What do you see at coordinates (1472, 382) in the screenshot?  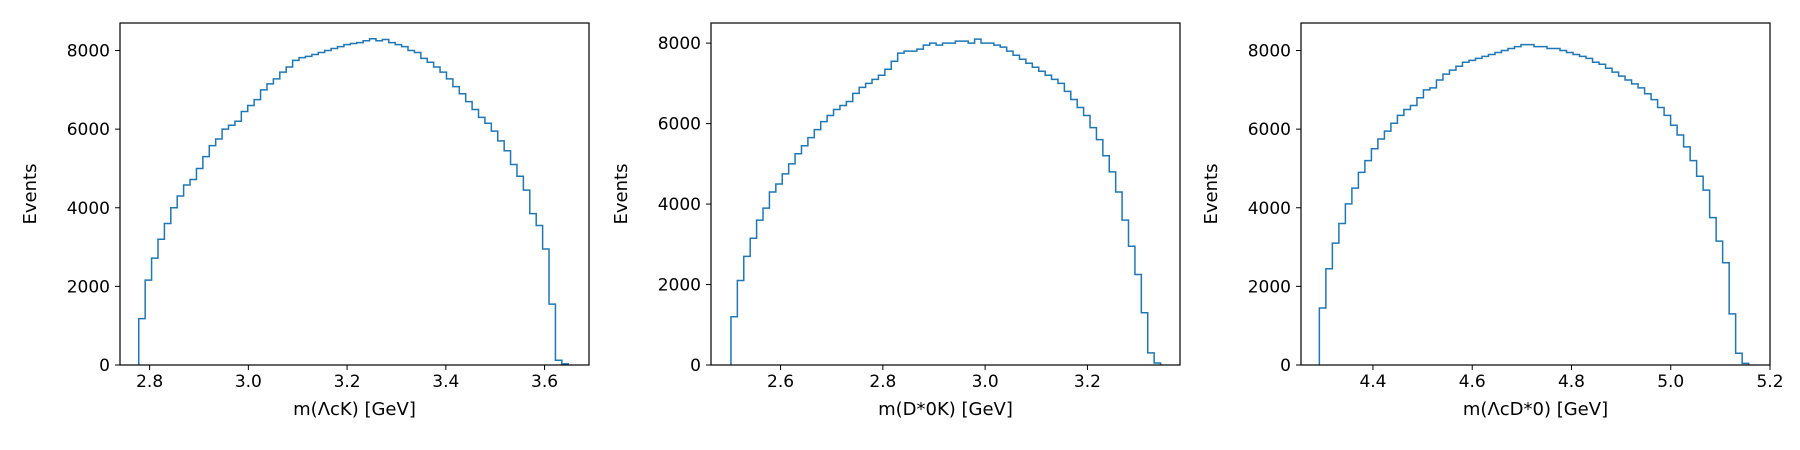 I see `x-tick-label: 4.6` at bounding box center [1472, 382].